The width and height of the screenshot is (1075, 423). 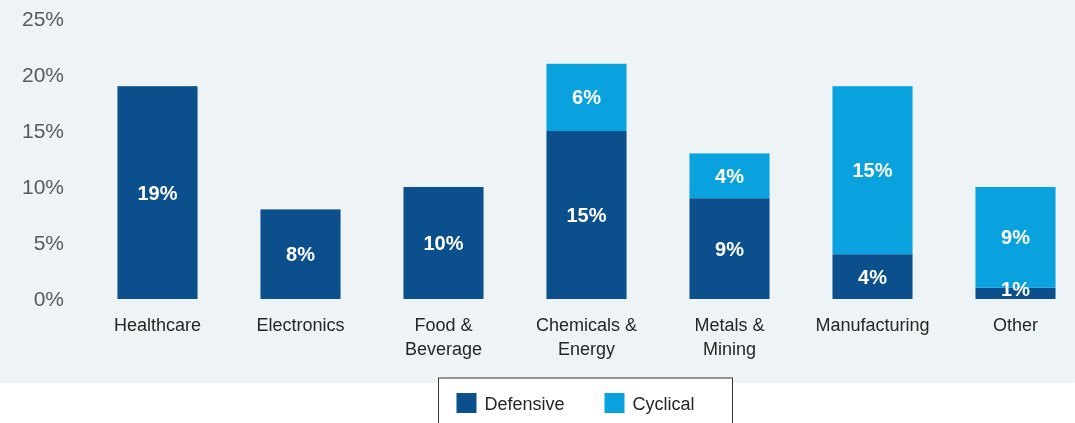 What do you see at coordinates (586, 337) in the screenshot?
I see `x-tick-label: Chemicals & Energy` at bounding box center [586, 337].